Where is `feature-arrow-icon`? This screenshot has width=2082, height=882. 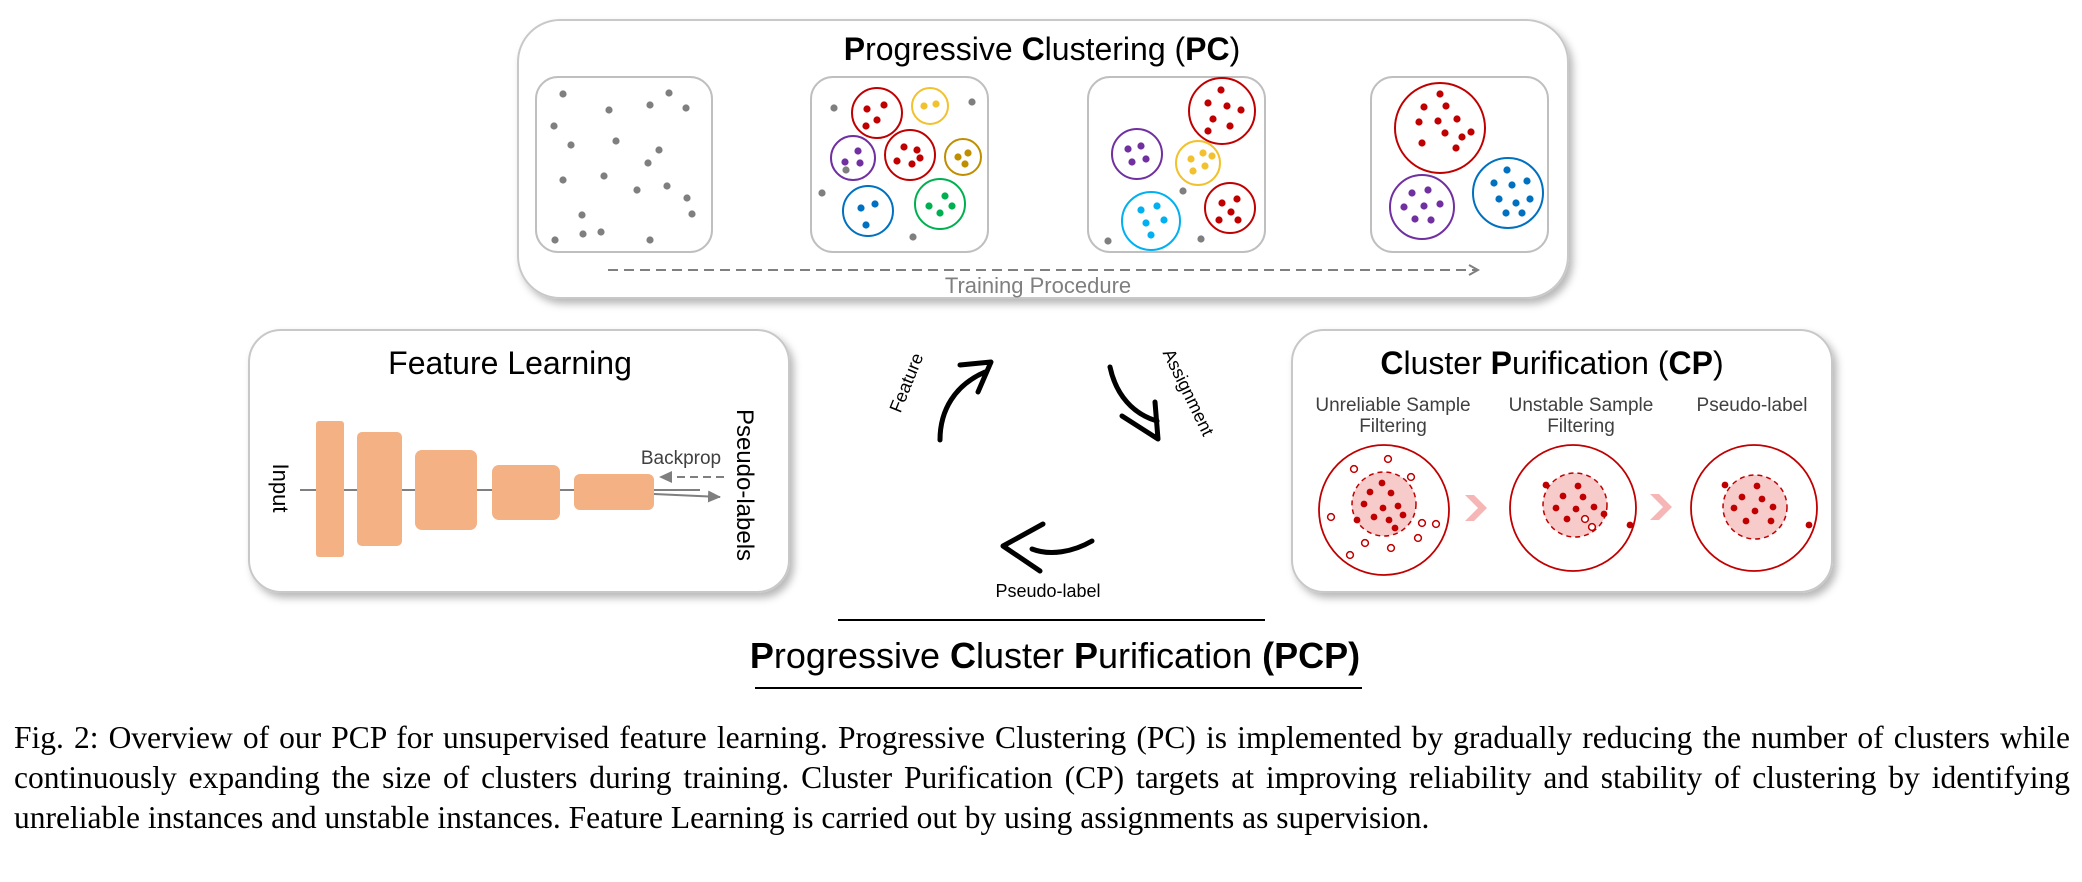 feature-arrow-icon is located at coordinates (965, 401).